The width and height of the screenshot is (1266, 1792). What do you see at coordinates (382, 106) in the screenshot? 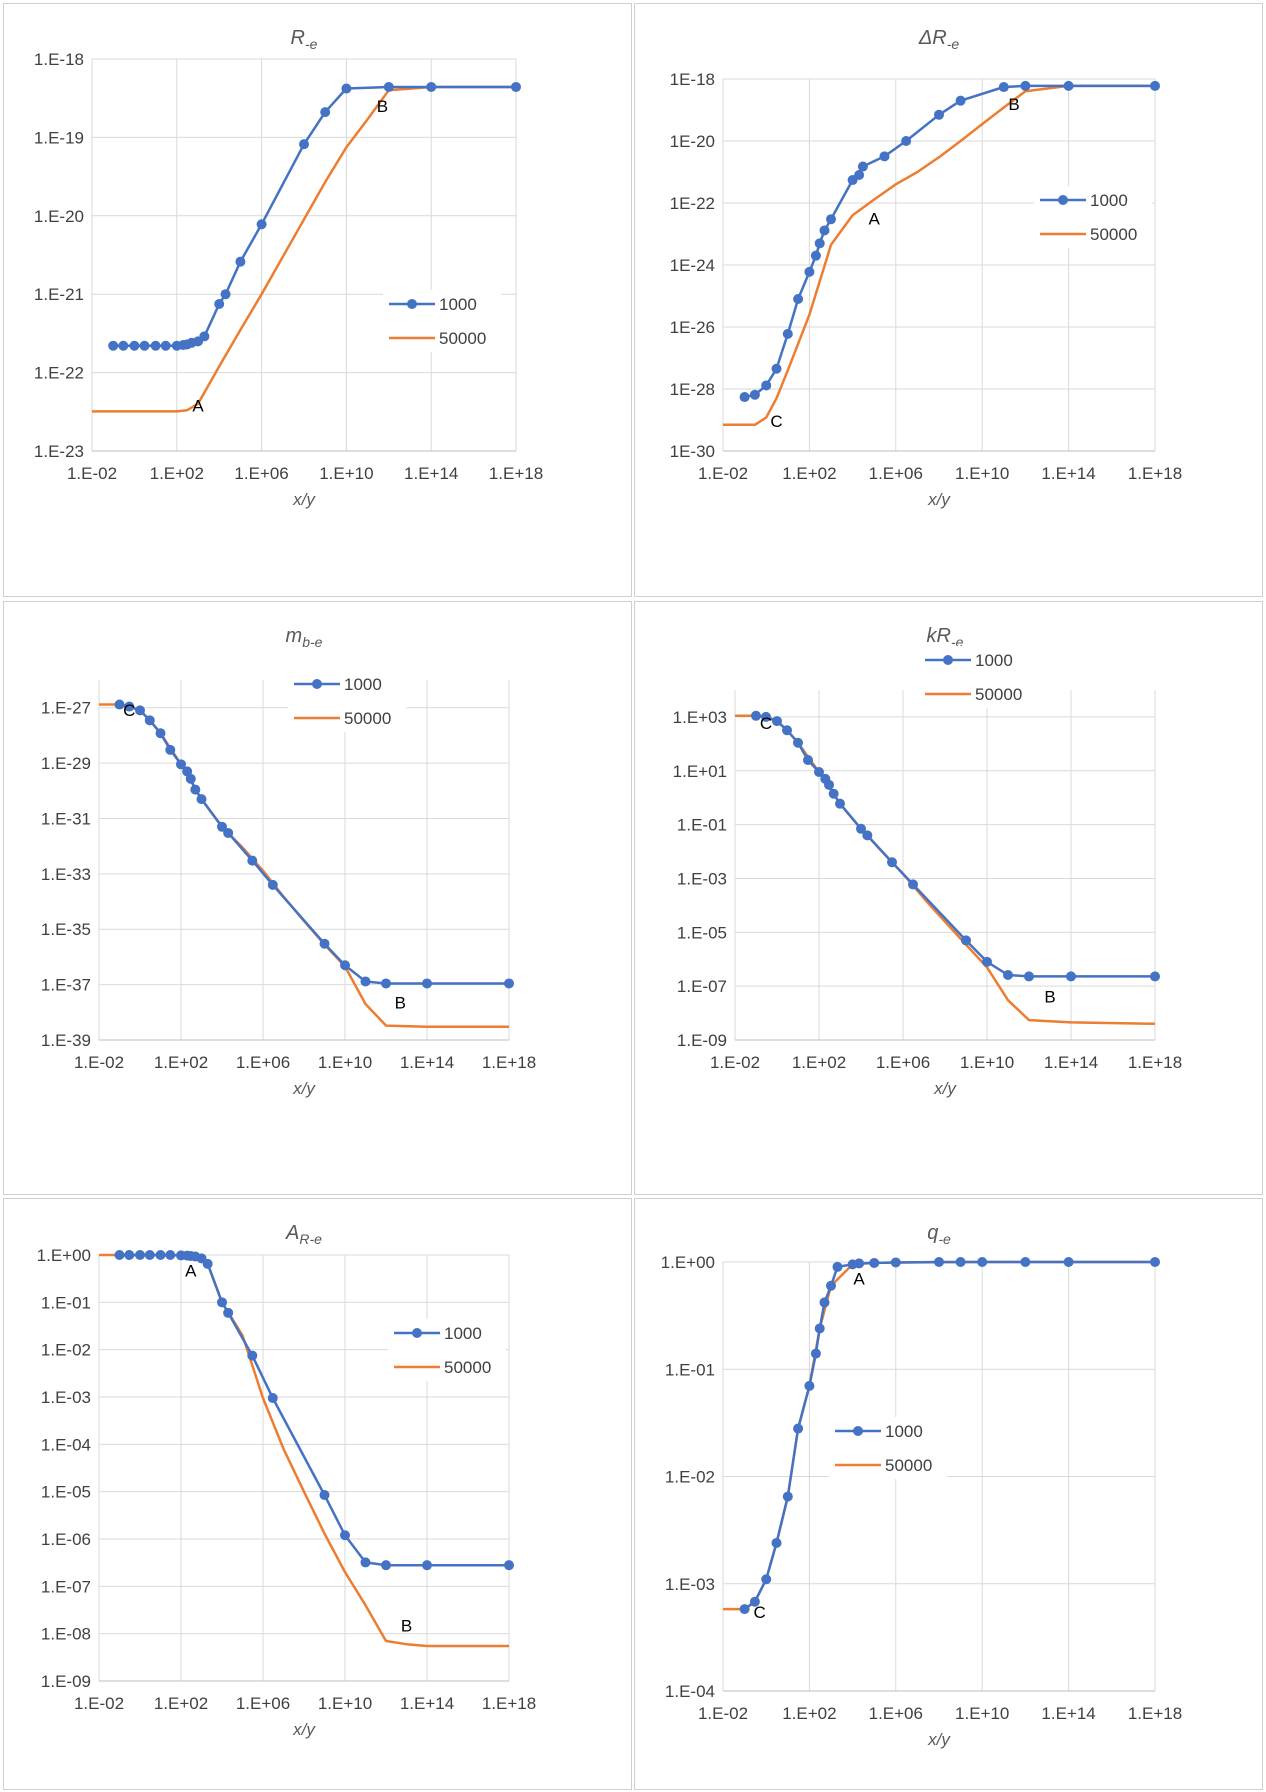
I see `annotation-label: B` at bounding box center [382, 106].